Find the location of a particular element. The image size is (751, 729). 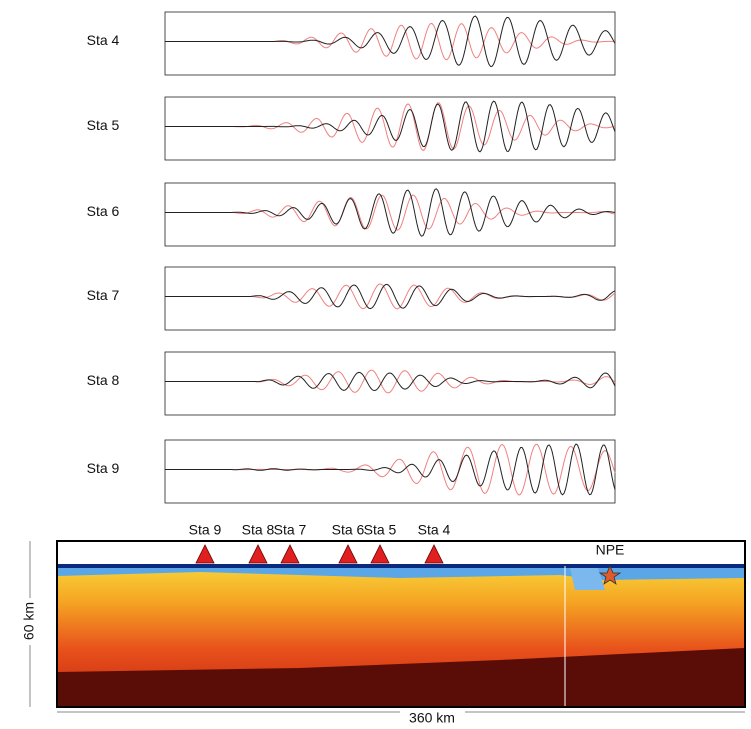

station-label: Sta 9 is located at coordinates (103, 468).